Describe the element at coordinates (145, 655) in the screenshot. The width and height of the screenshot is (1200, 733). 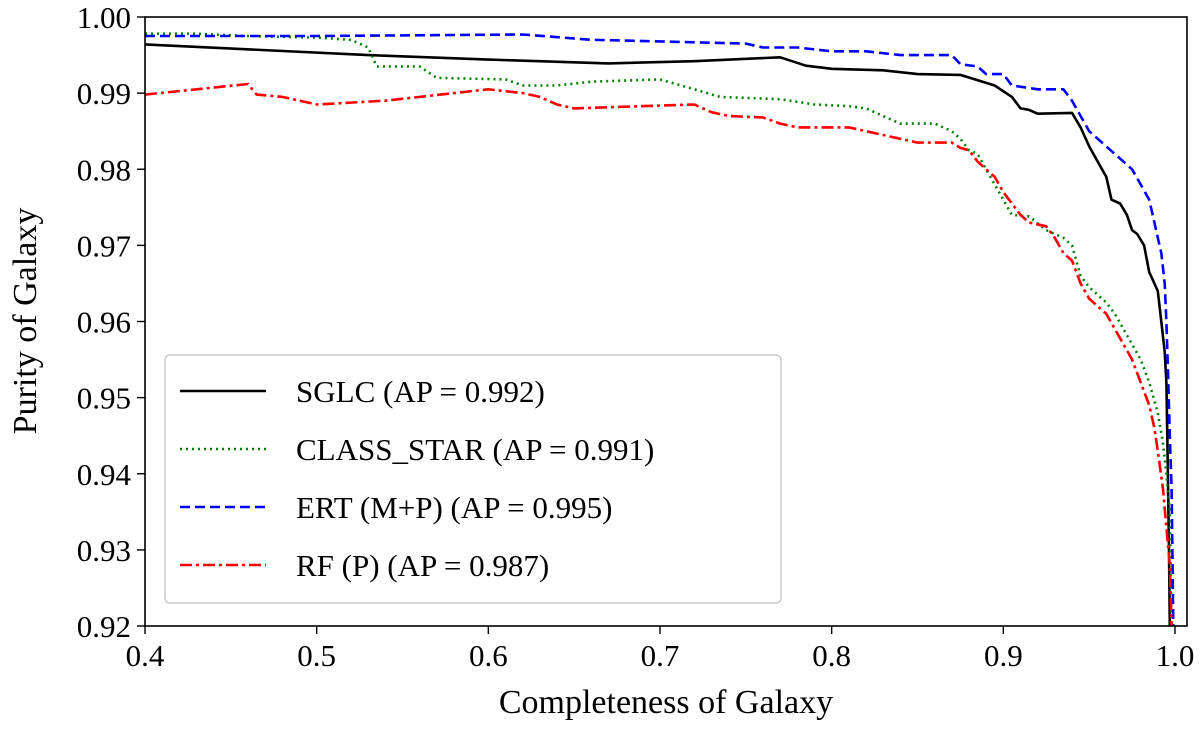
I see `x-tick-label: 0.4` at that location.